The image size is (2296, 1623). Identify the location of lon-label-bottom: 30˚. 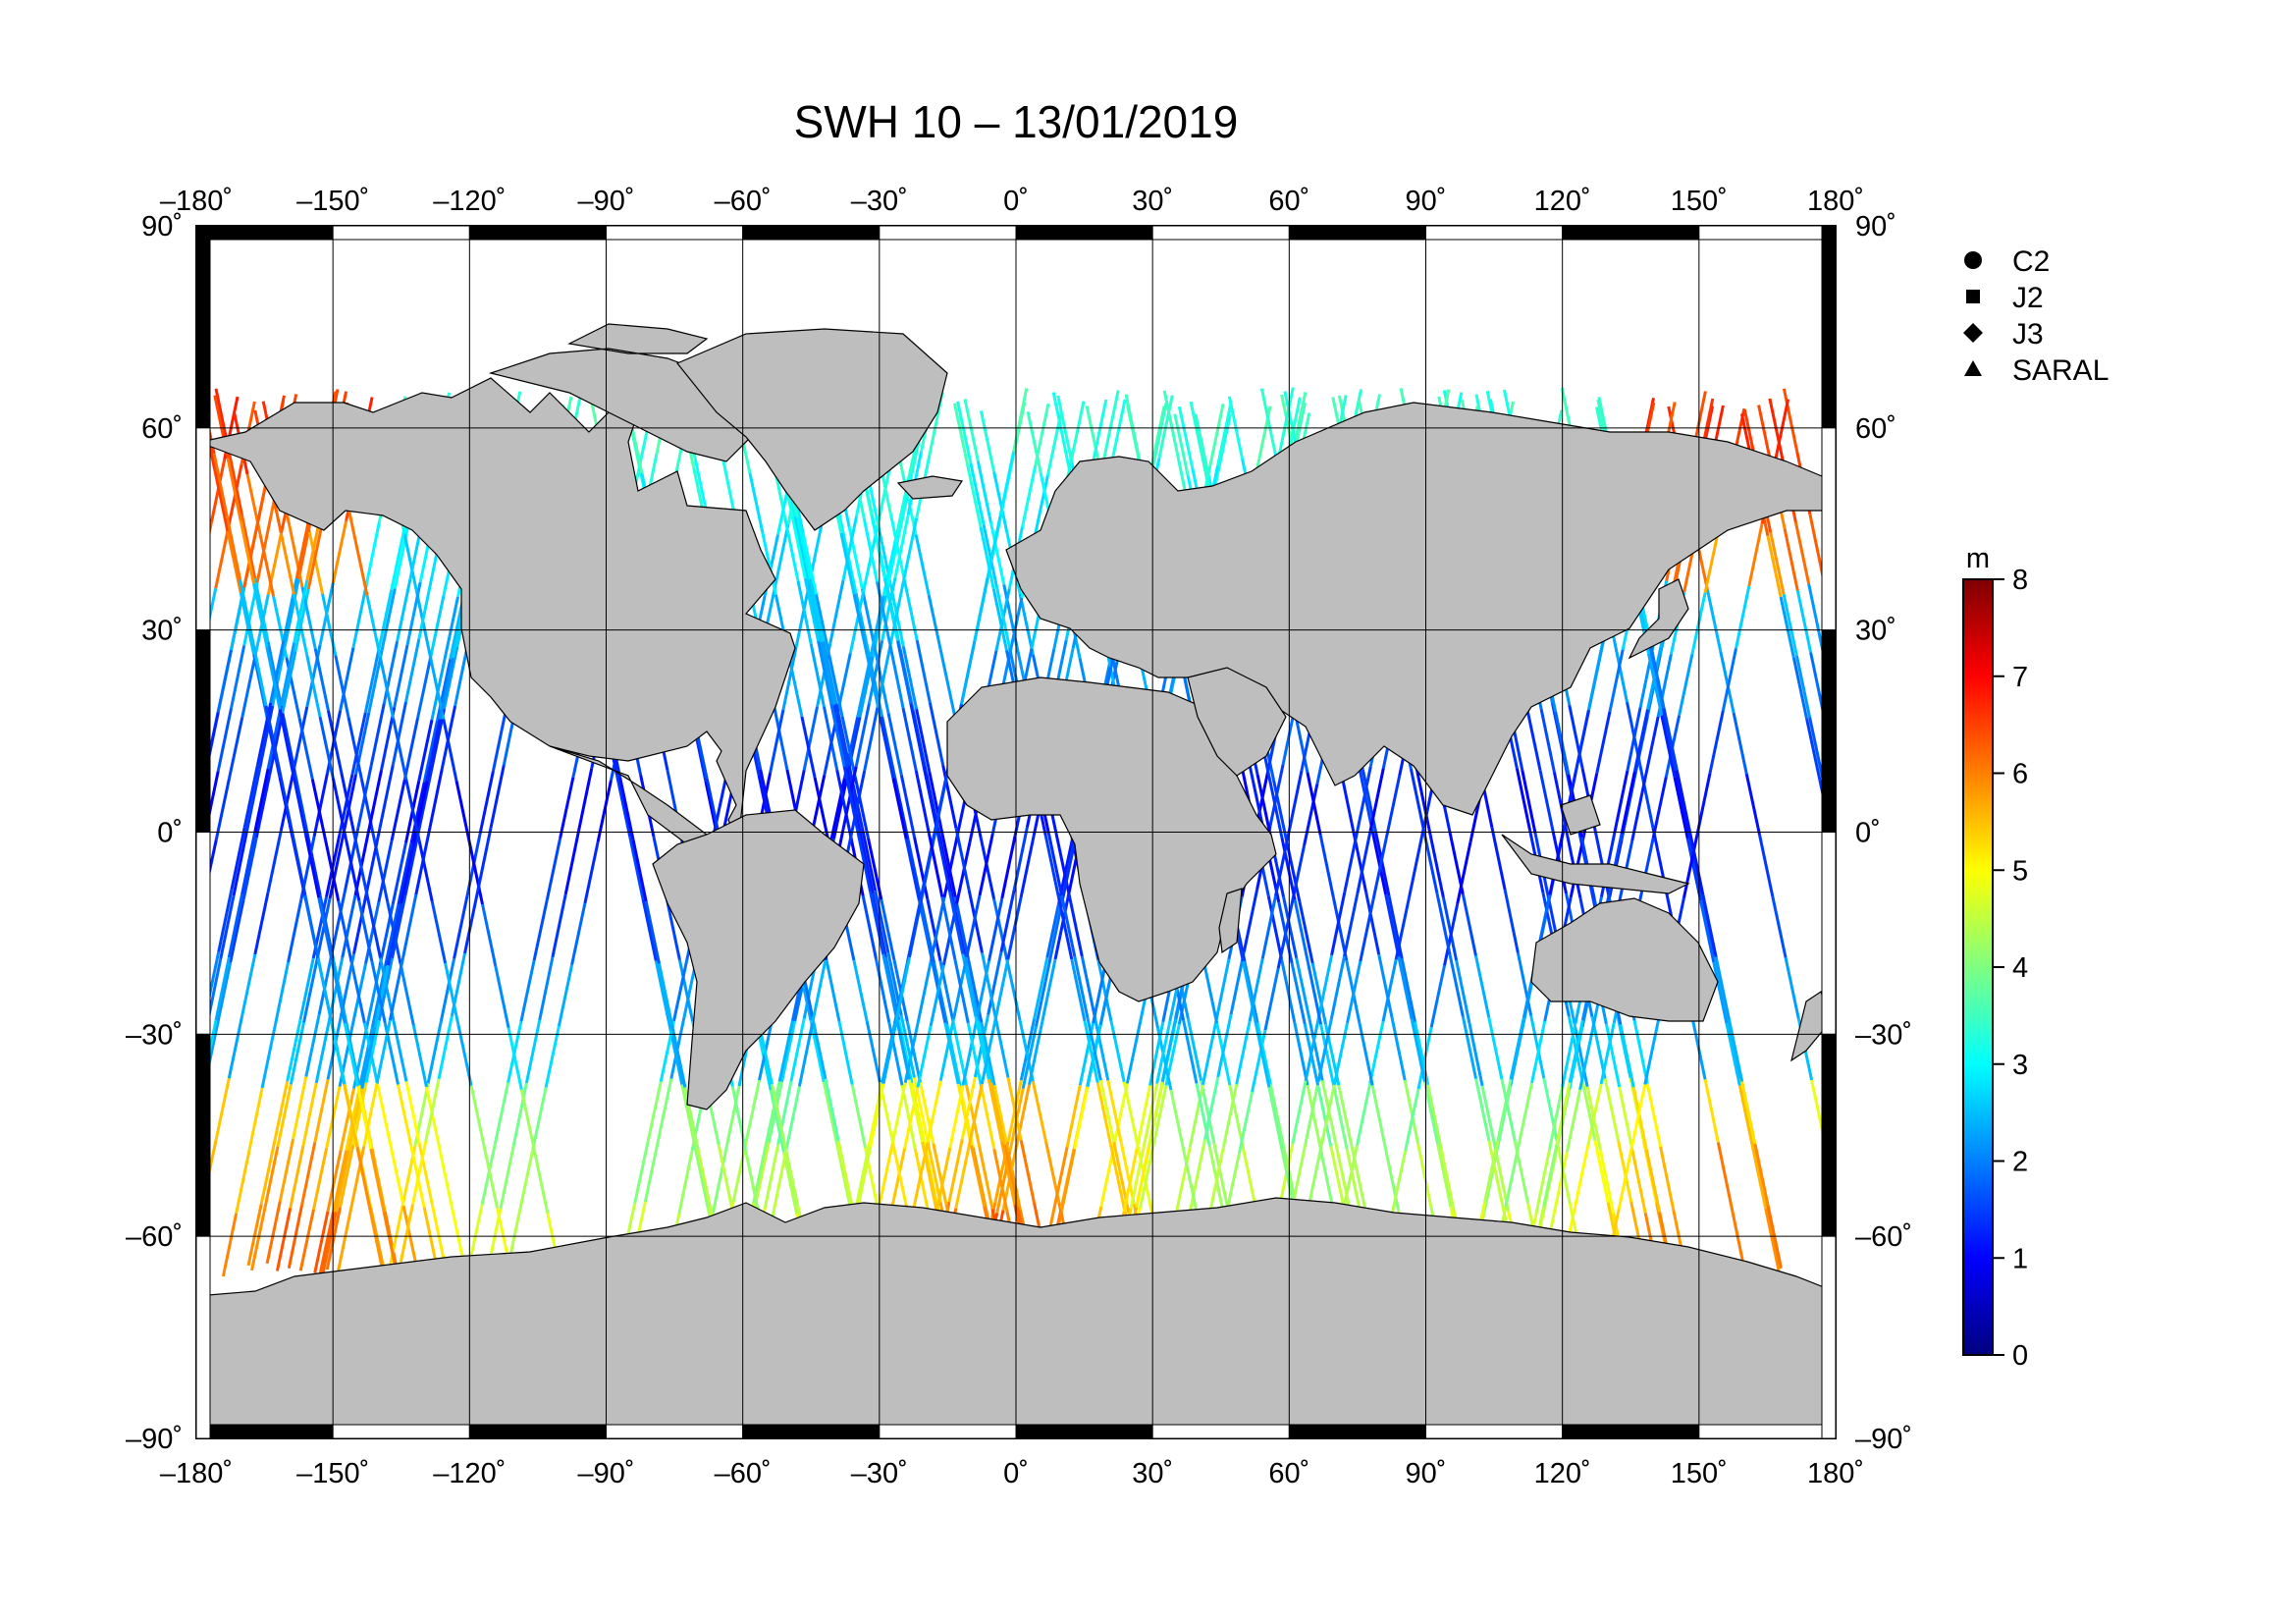
(1152, 1473).